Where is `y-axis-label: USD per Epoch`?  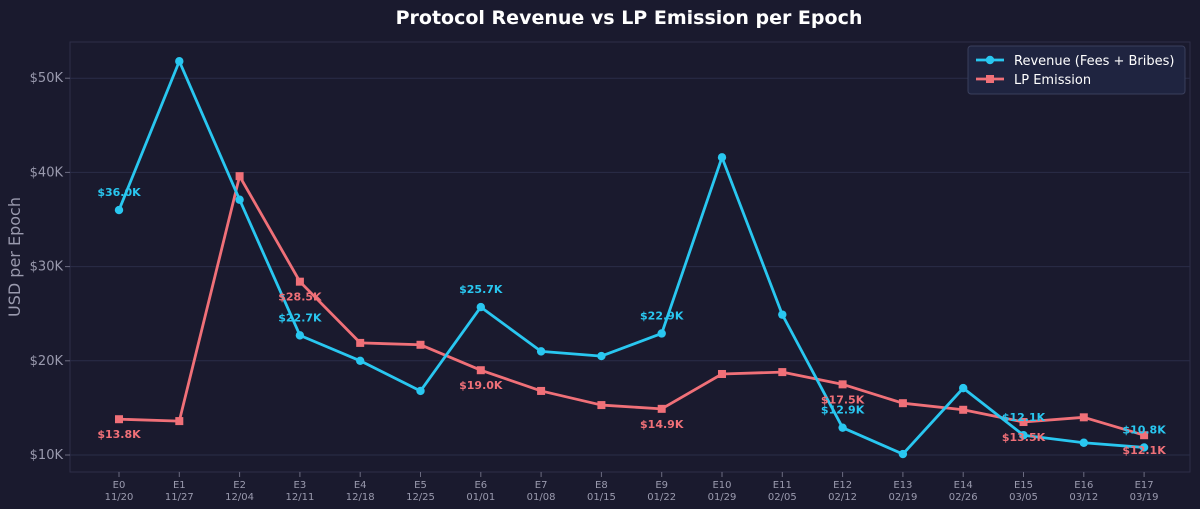
y-axis-label: USD per Epoch is located at coordinates (14, 257).